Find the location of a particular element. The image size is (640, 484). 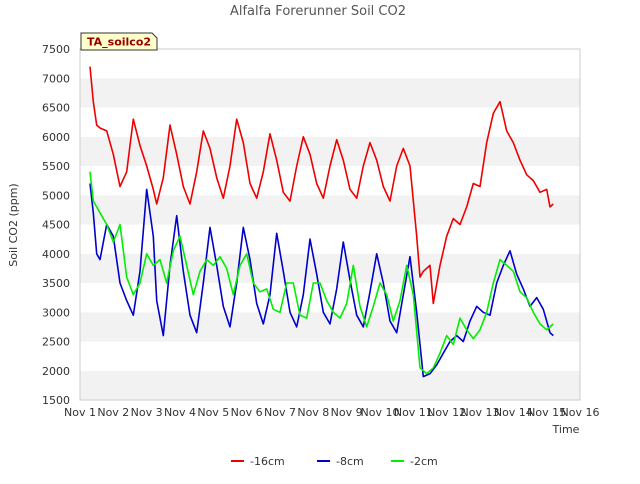

x-tick-label: Nov 16 is located at coordinates (580, 412).